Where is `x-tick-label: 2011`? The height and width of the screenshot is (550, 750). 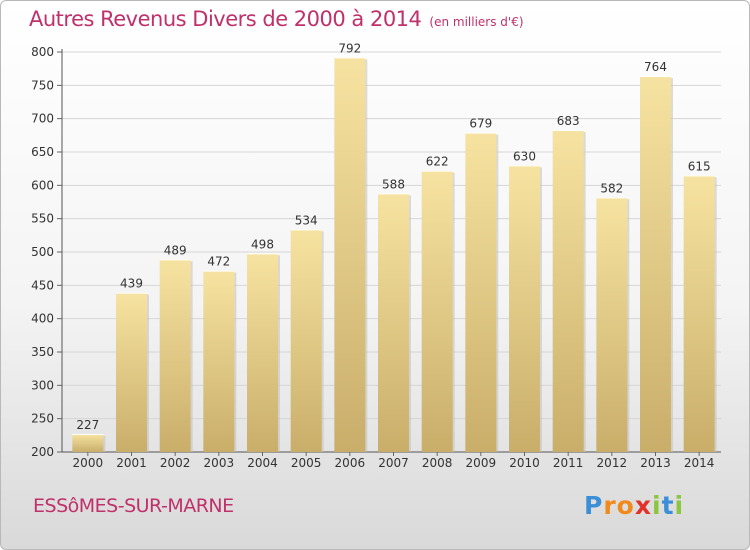 x-tick-label: 2011 is located at coordinates (568, 463).